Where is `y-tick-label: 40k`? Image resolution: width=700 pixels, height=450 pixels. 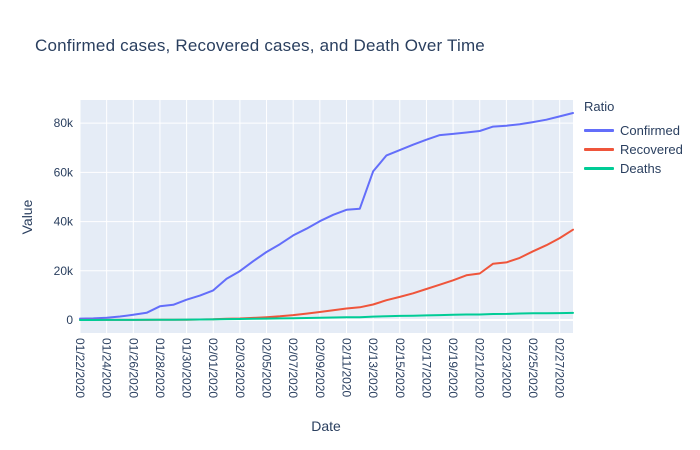
y-tick-label: 40k is located at coordinates (64, 222).